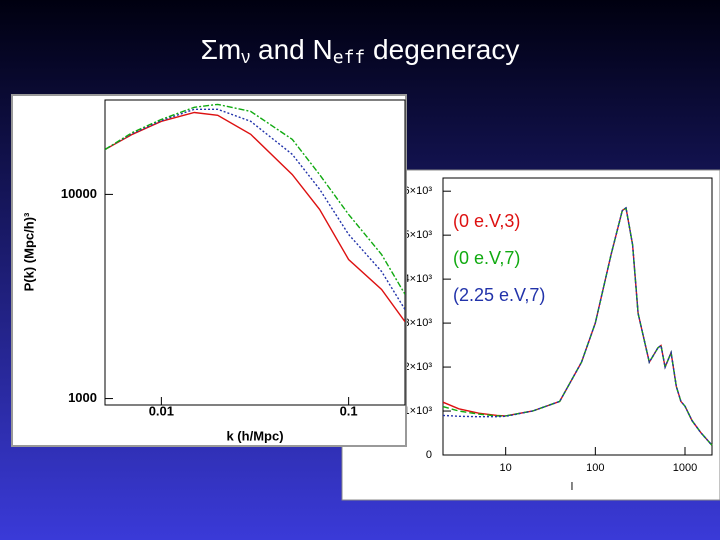  Describe the element at coordinates (506, 468) in the screenshot. I see `x-tick-label: 10` at that location.